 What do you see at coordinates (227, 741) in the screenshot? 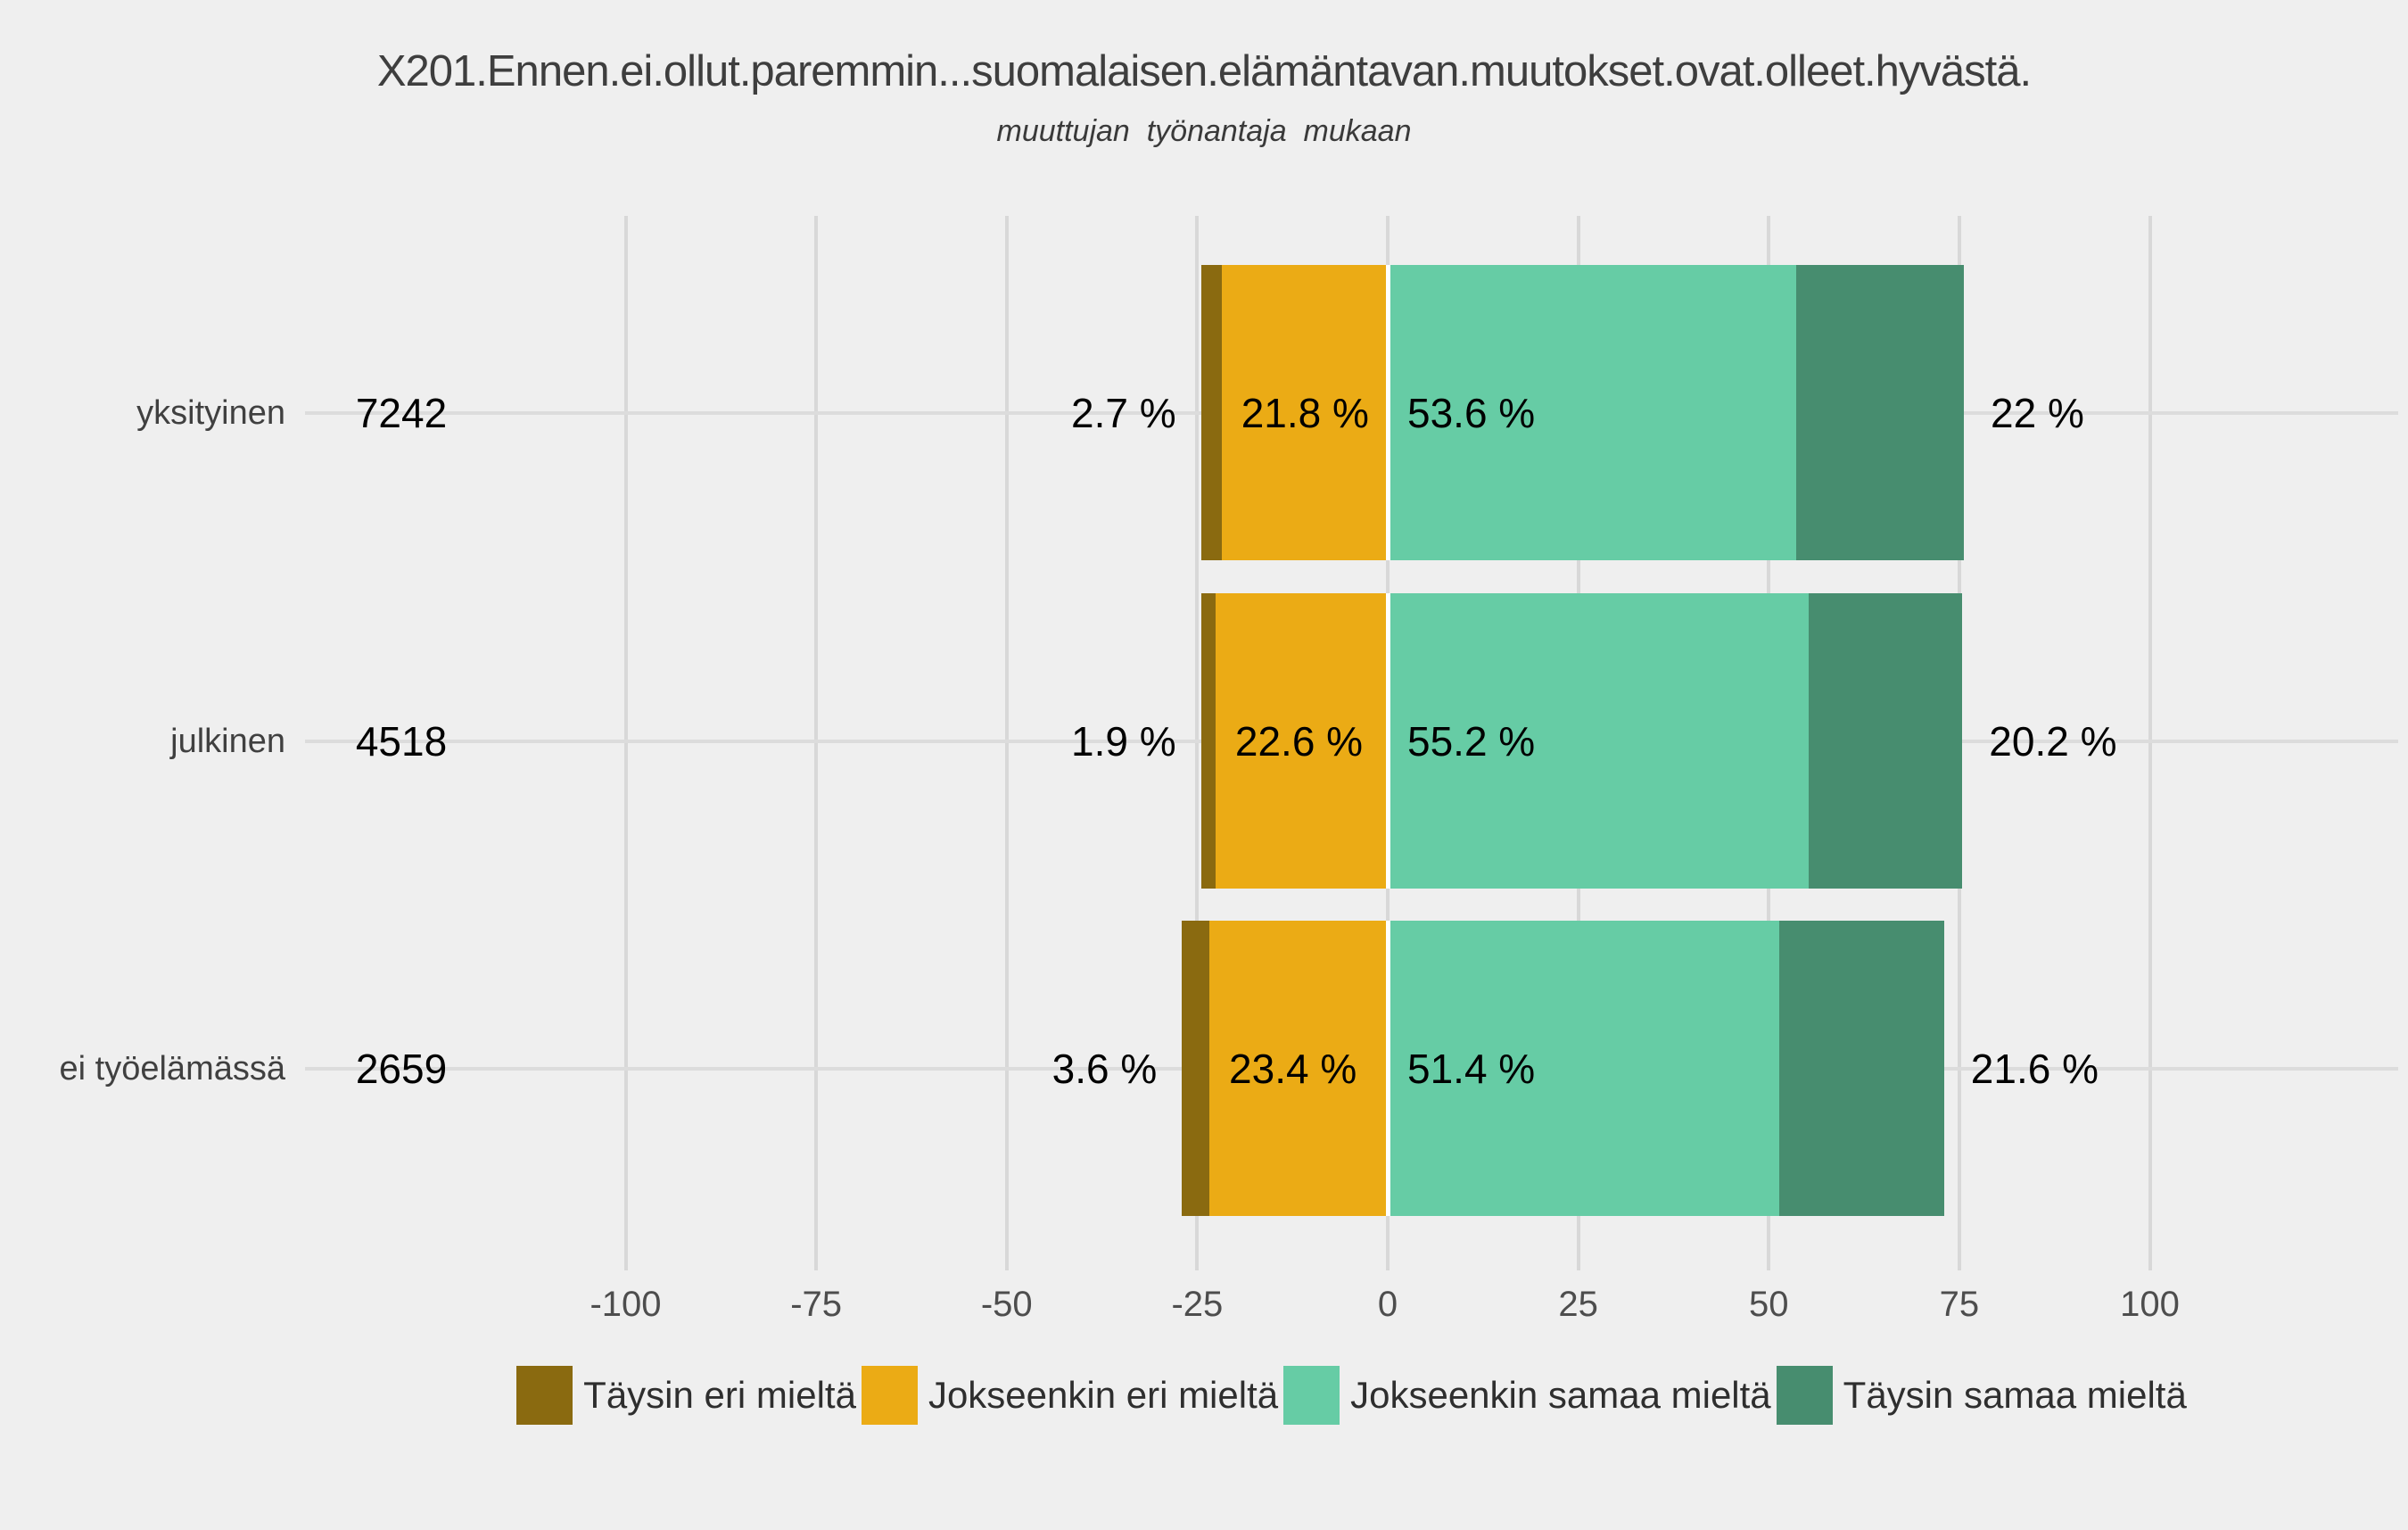
I see `category-label: julkinen` at bounding box center [227, 741].